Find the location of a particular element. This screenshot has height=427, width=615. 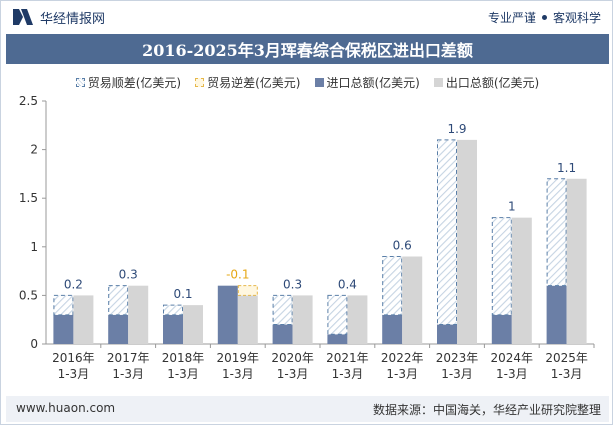

header-bar: 华经情报网 专业严谨 客观科学 is located at coordinates (307, 17).